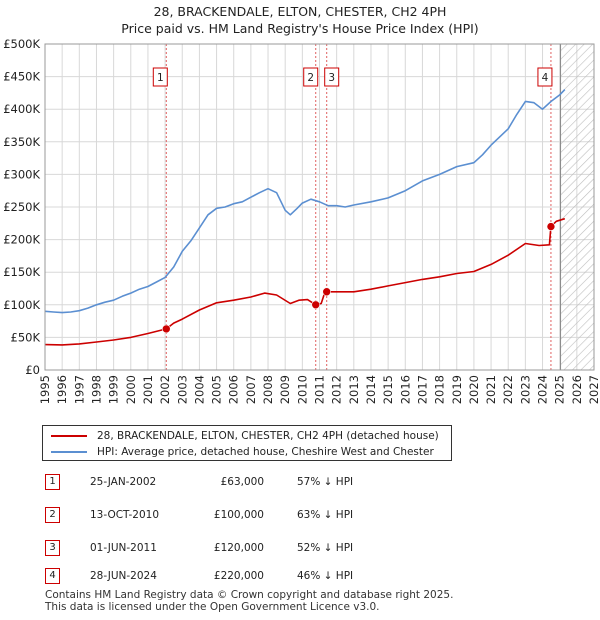  I want to click on x-tick-label: 1999, so click(114, 389).